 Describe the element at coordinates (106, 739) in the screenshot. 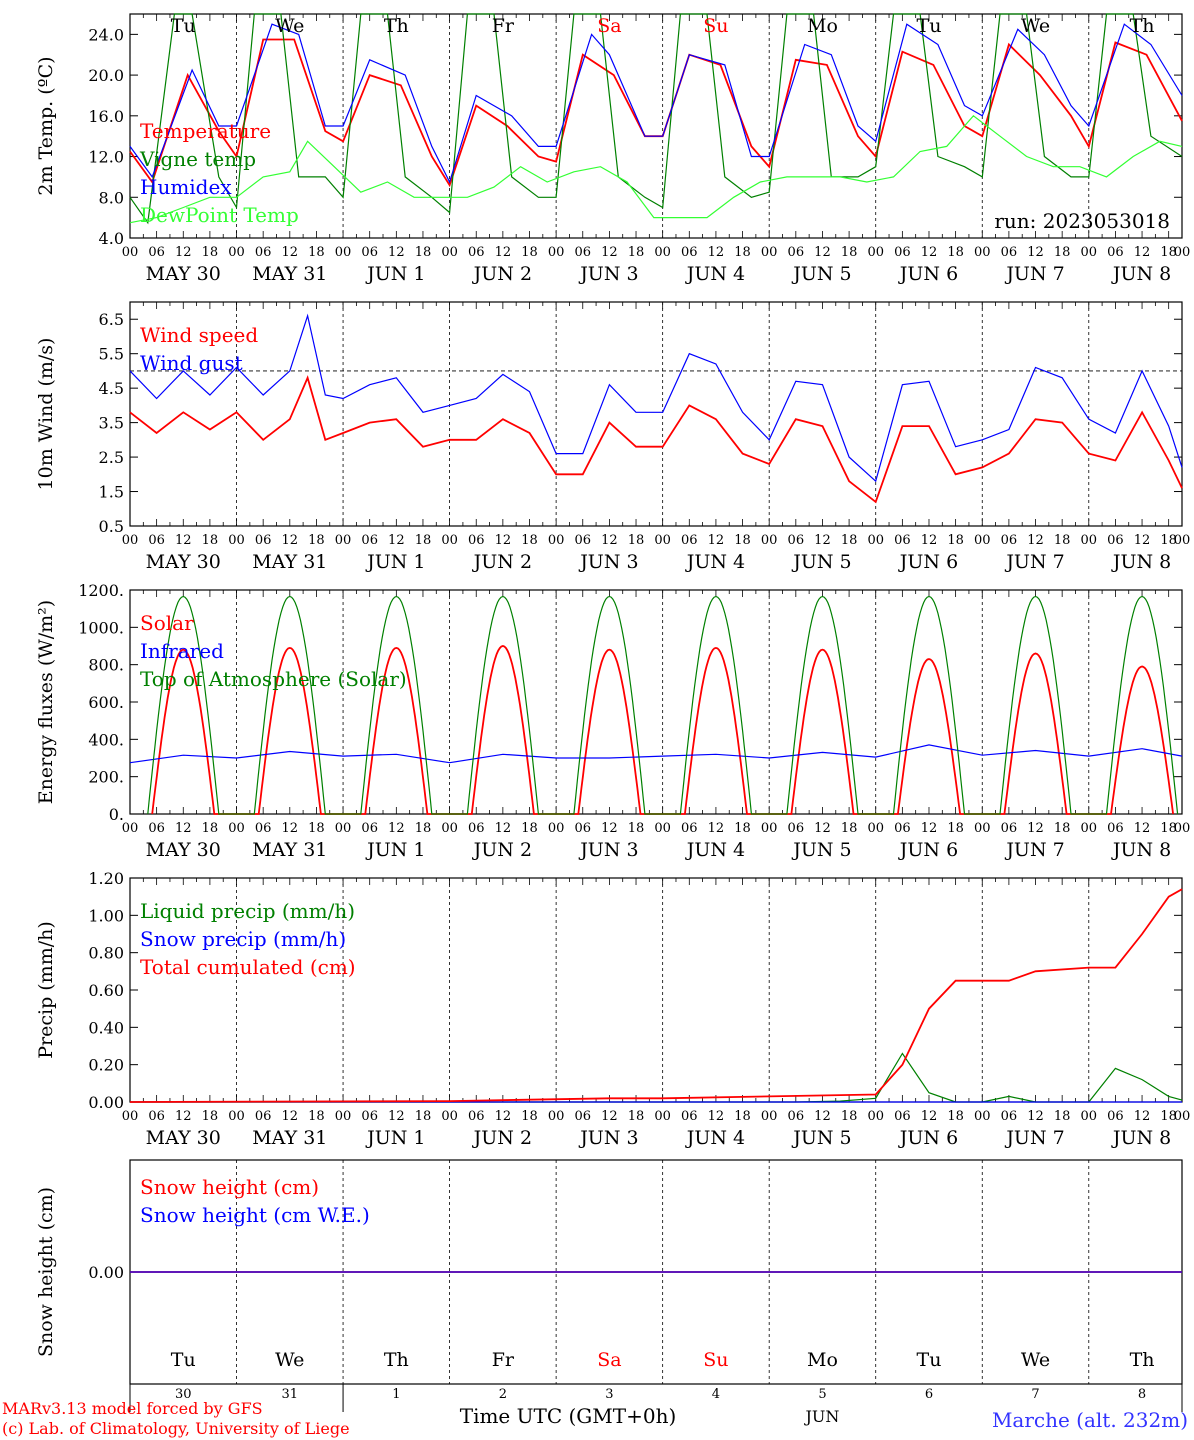

I see `y-tick-label: 400.` at that location.